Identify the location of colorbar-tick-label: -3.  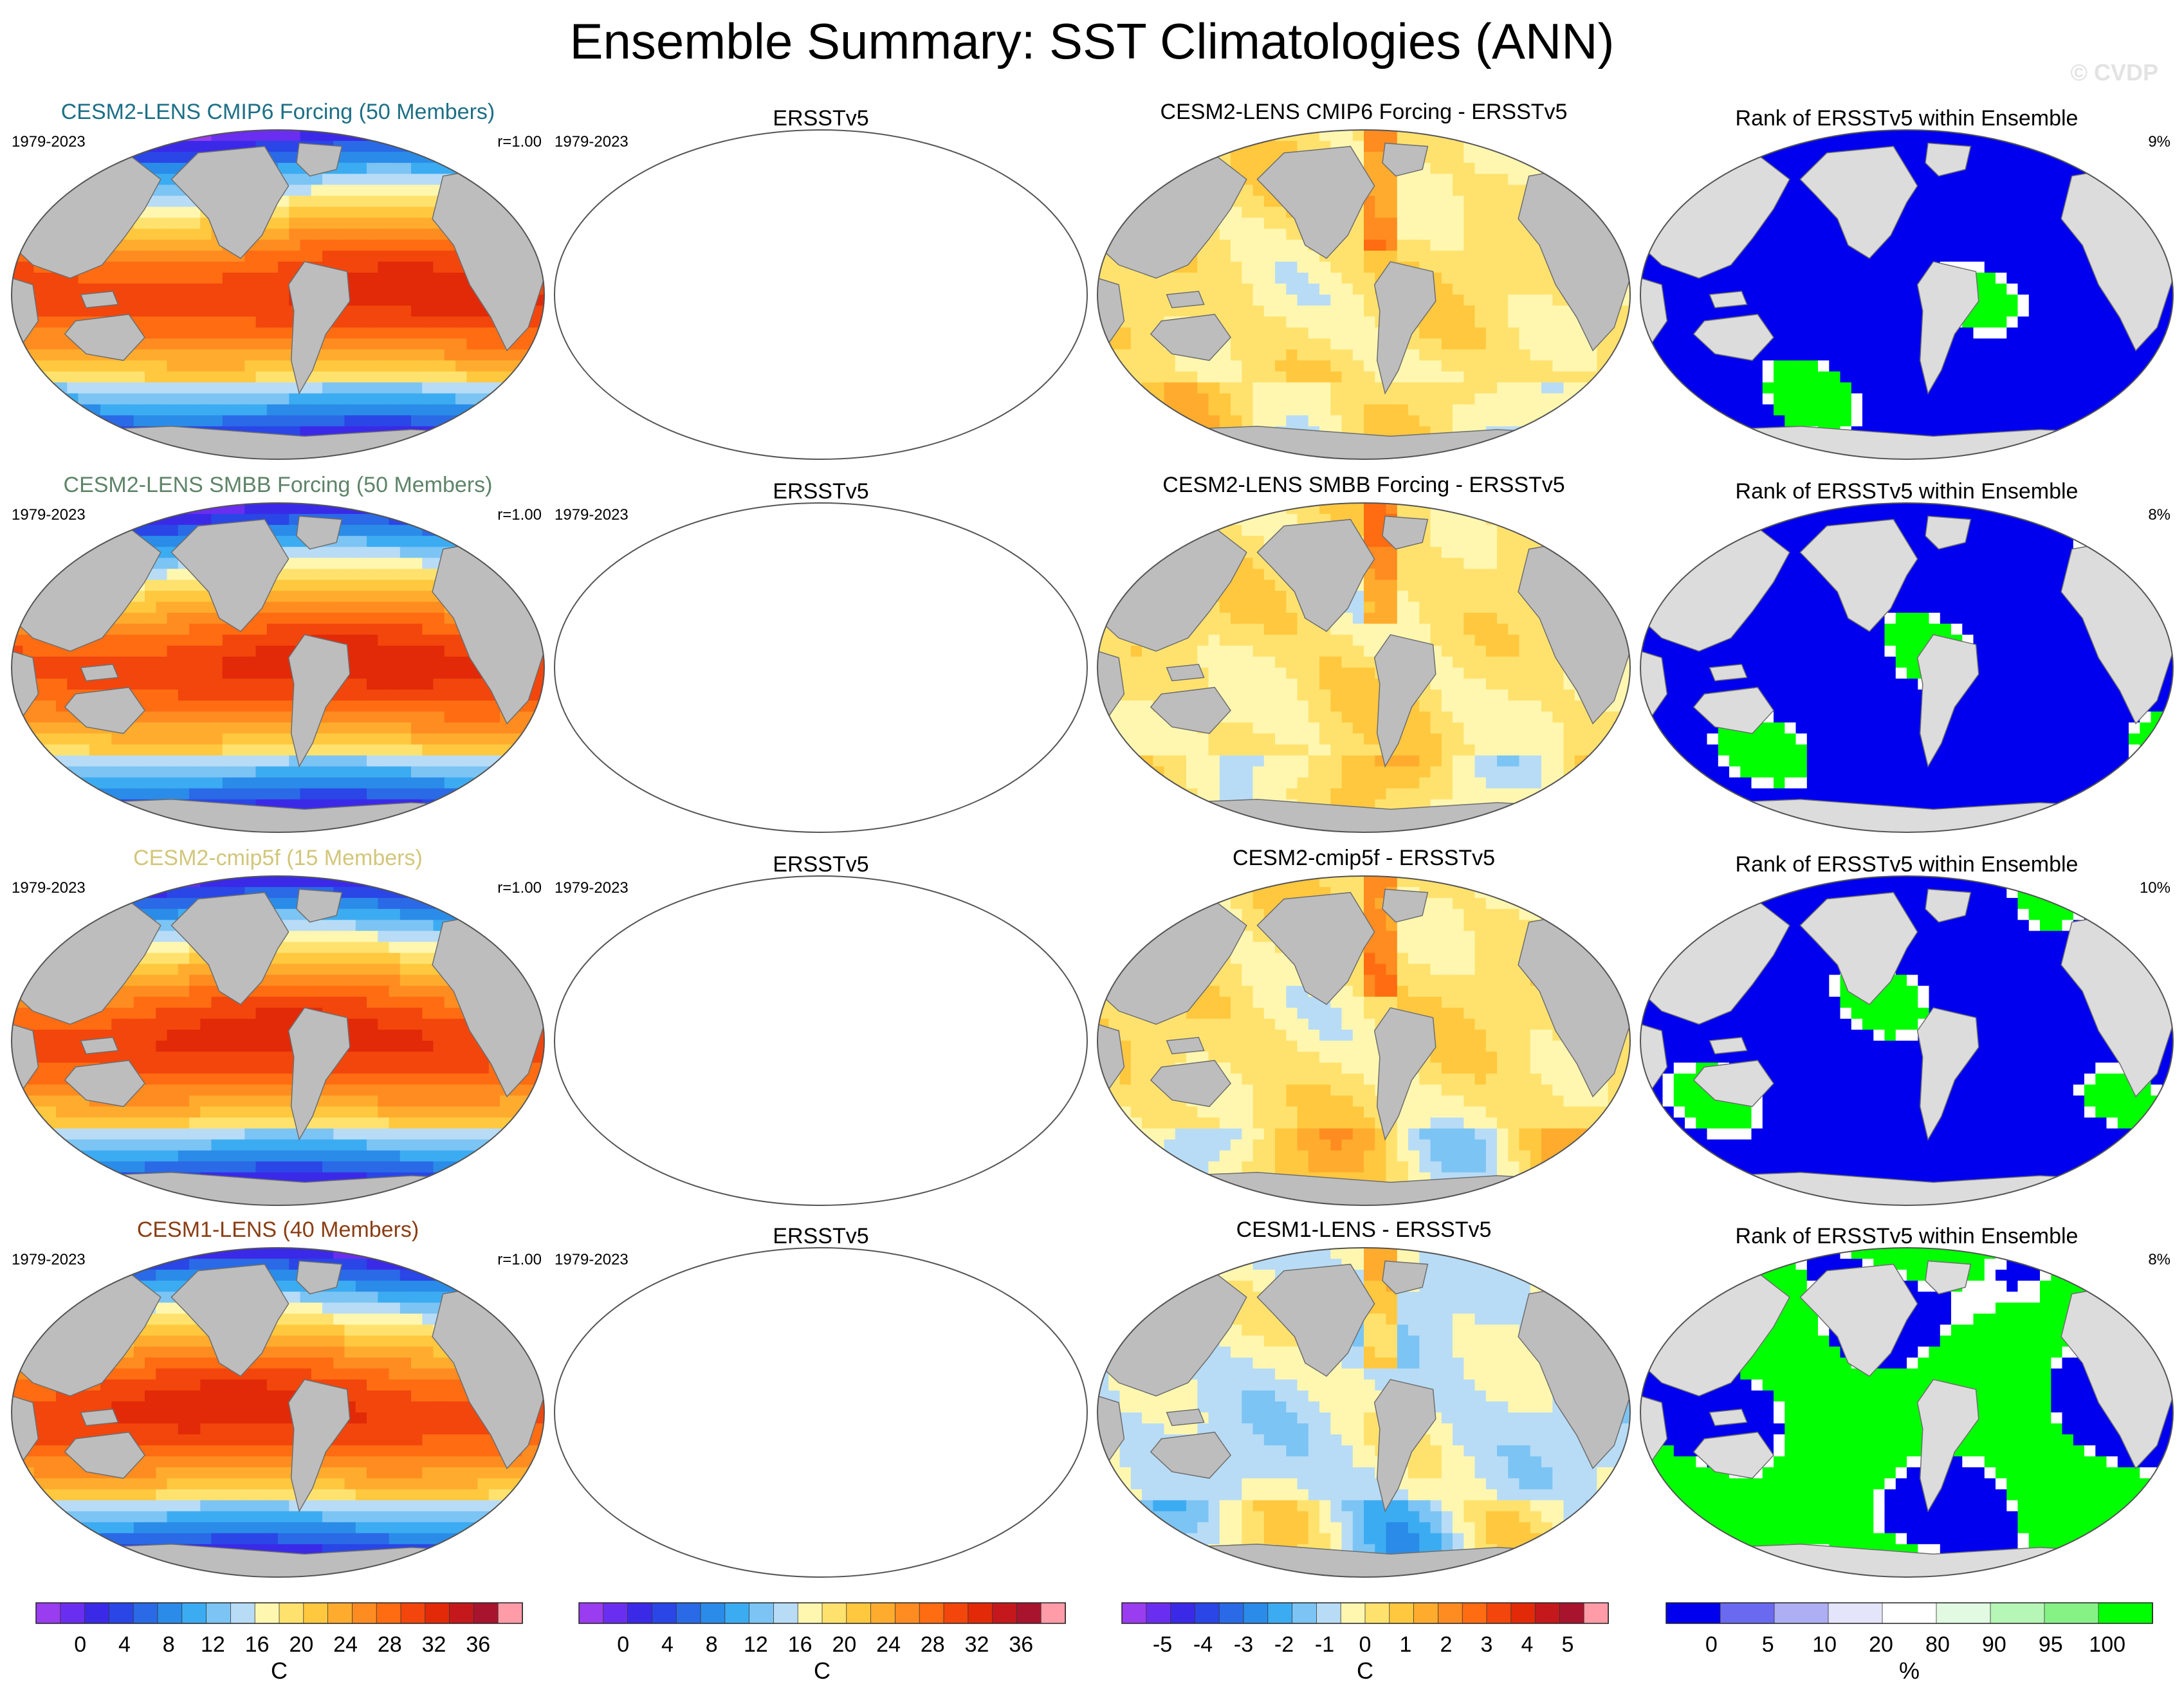
(1243, 1645).